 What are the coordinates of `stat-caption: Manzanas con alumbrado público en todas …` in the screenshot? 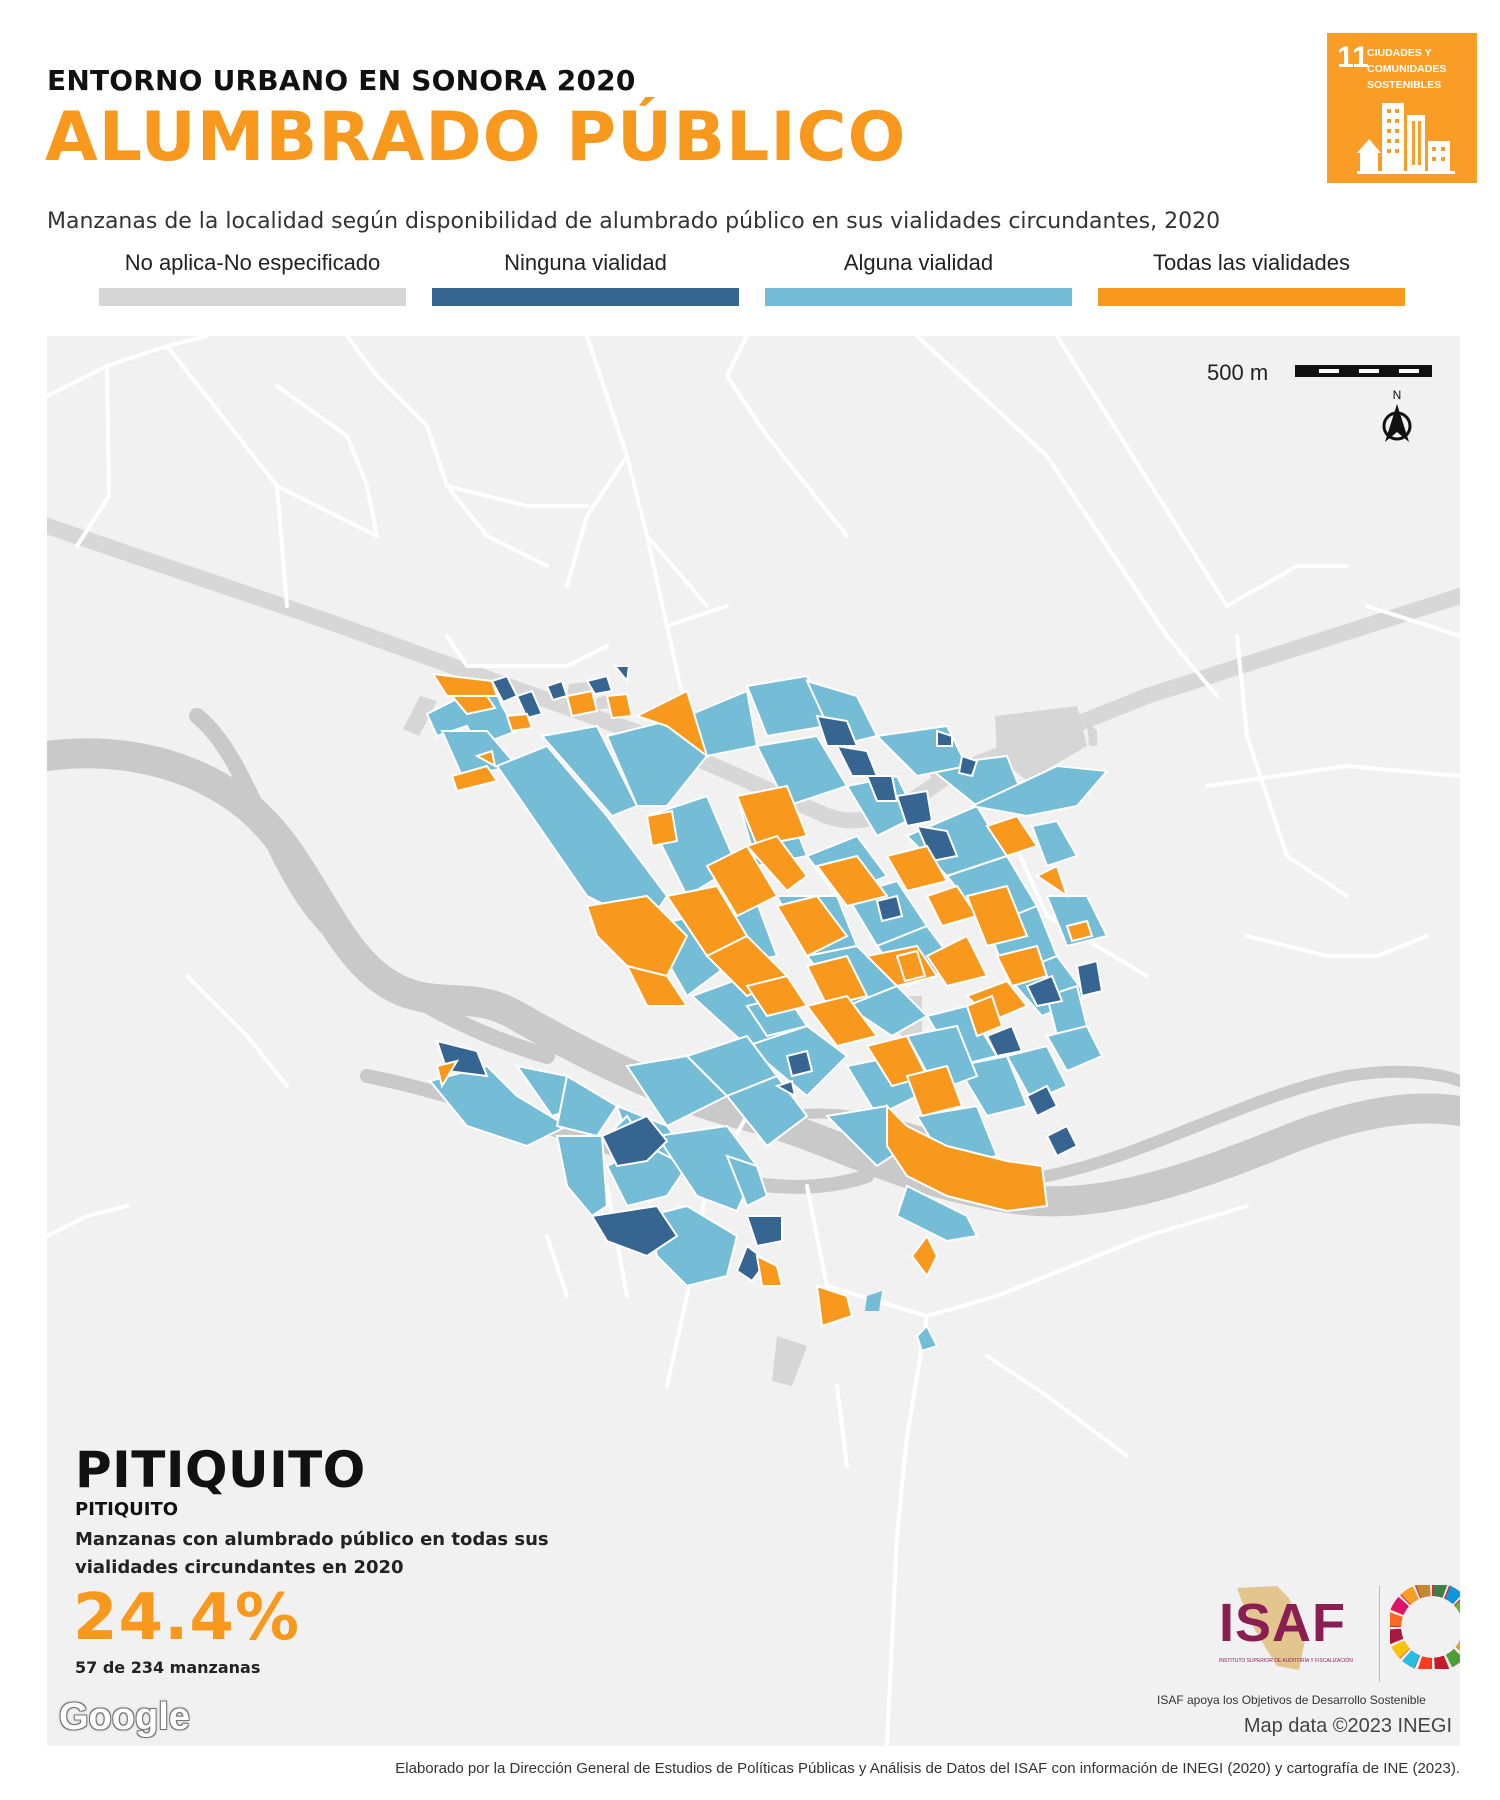 It's located at (312, 1553).